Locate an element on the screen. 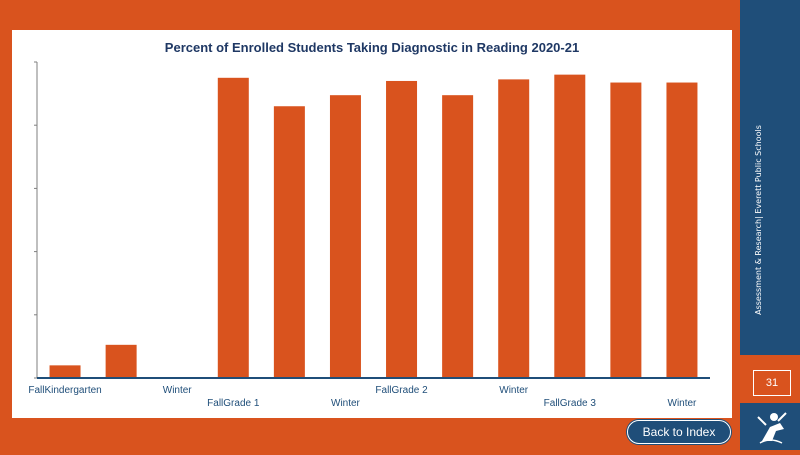  logo is located at coordinates (770, 426).